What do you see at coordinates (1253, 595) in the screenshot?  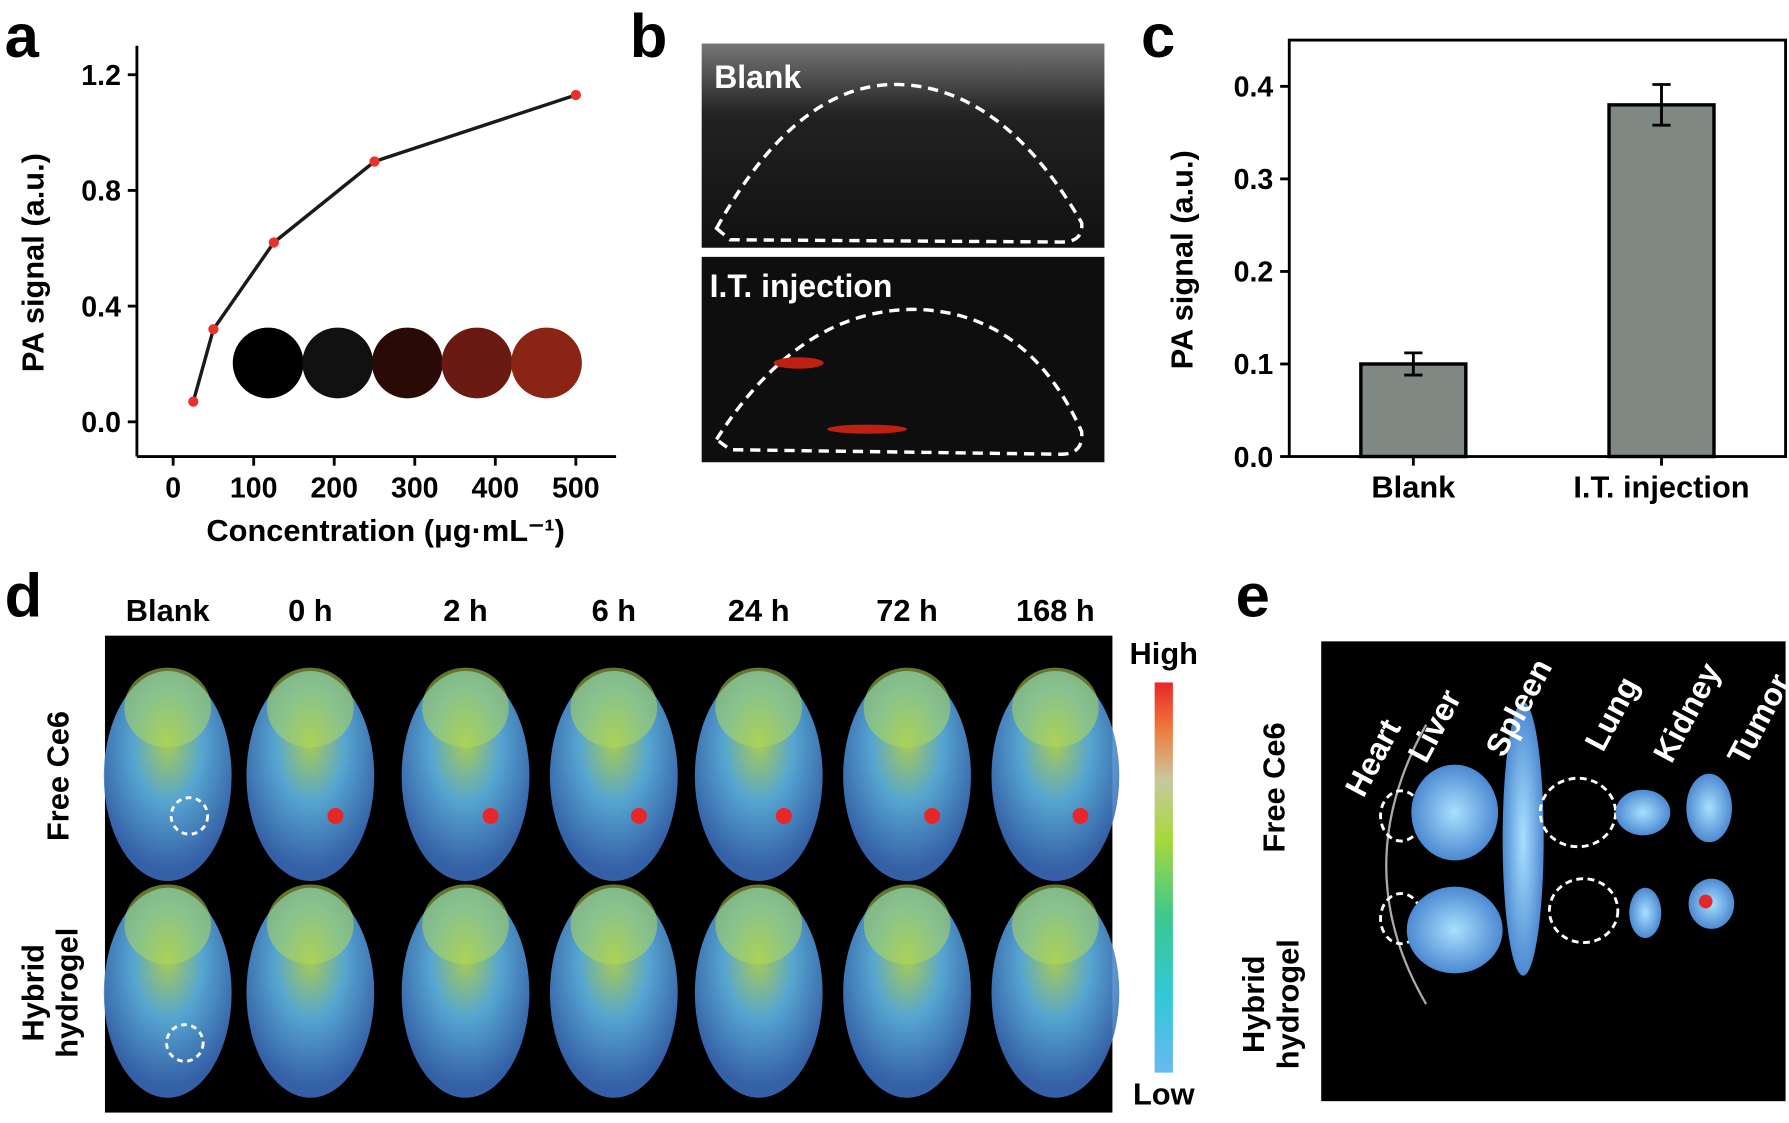 I see `panel-letter: e` at bounding box center [1253, 595].